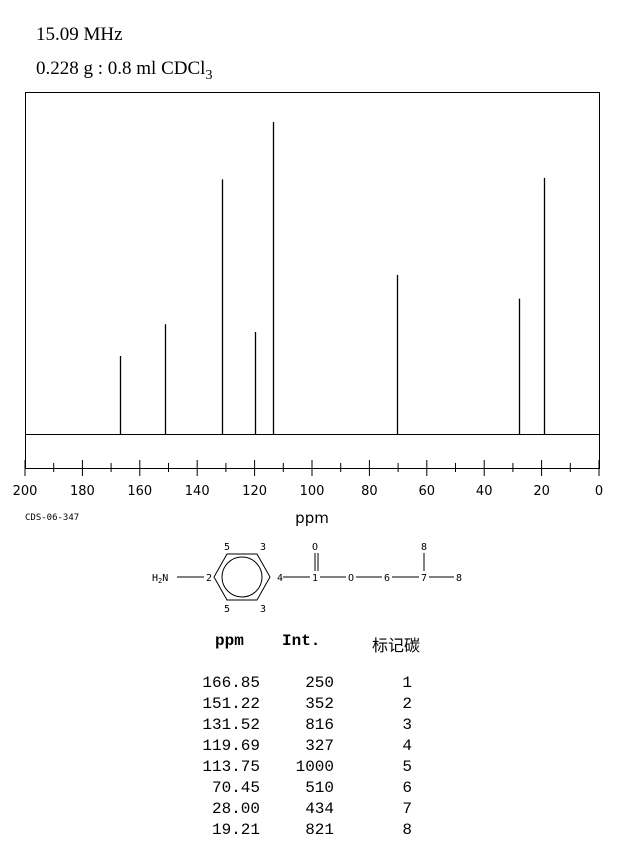  I want to click on x-tick-label: 160, so click(139, 491).